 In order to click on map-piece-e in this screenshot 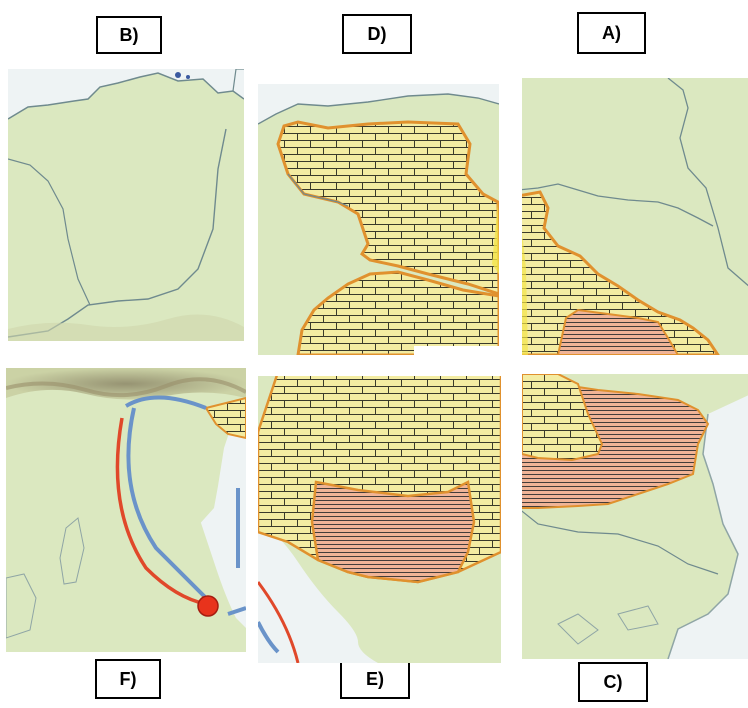, I will do `click(379, 517)`.